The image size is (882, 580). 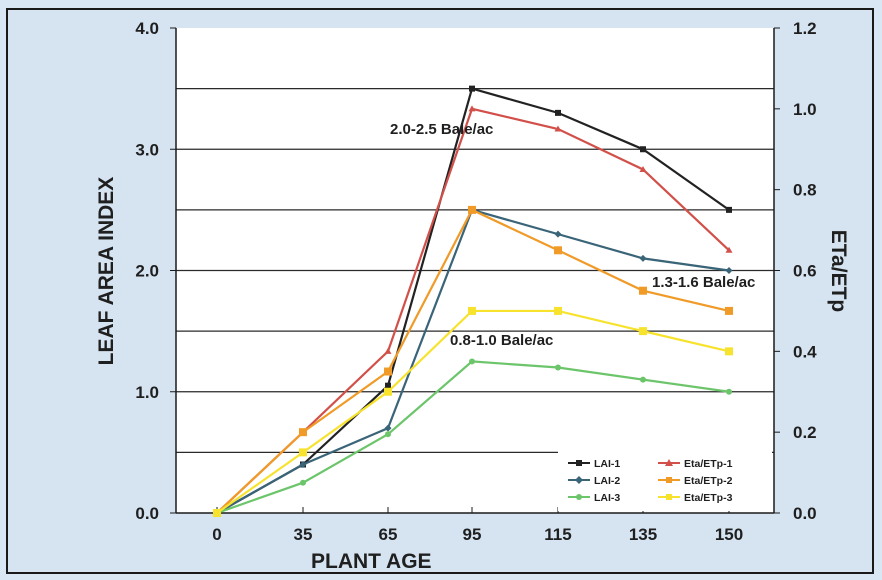 What do you see at coordinates (703, 282) in the screenshot?
I see `annotation-medium: 1.3-1.6 Bale/ac` at bounding box center [703, 282].